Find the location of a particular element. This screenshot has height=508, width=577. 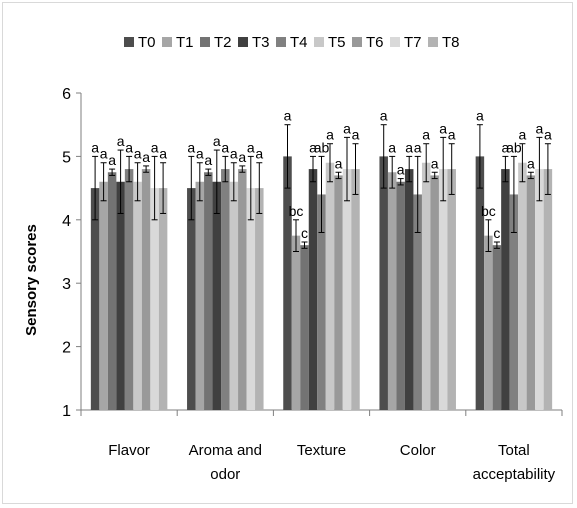

legend-swatch-t4 is located at coordinates (281, 42).